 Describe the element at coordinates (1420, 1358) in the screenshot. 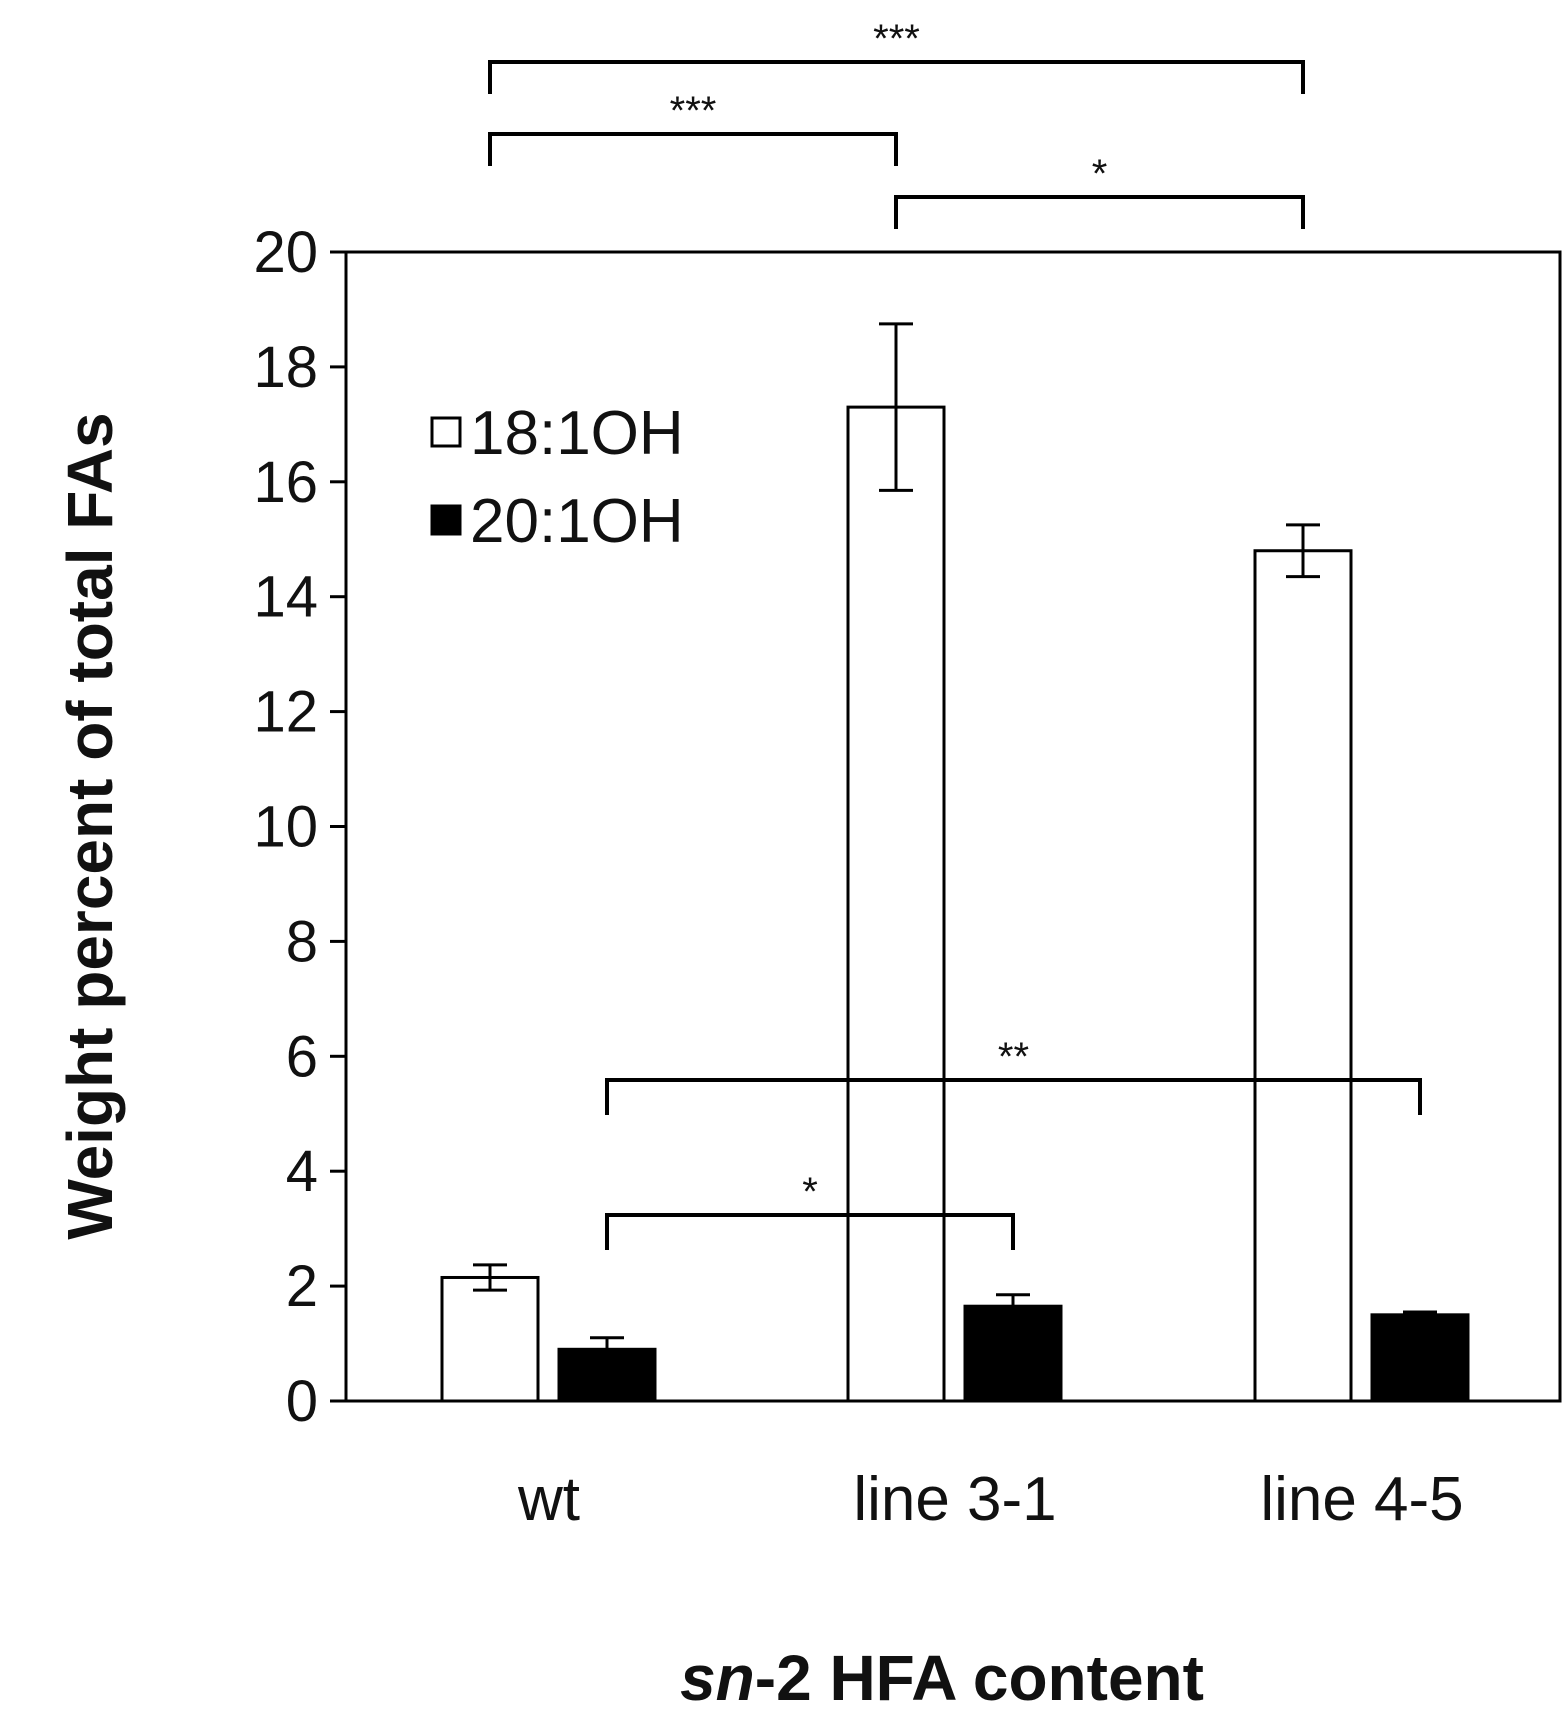

I see `bar-20:1OH-line-4-5` at that location.